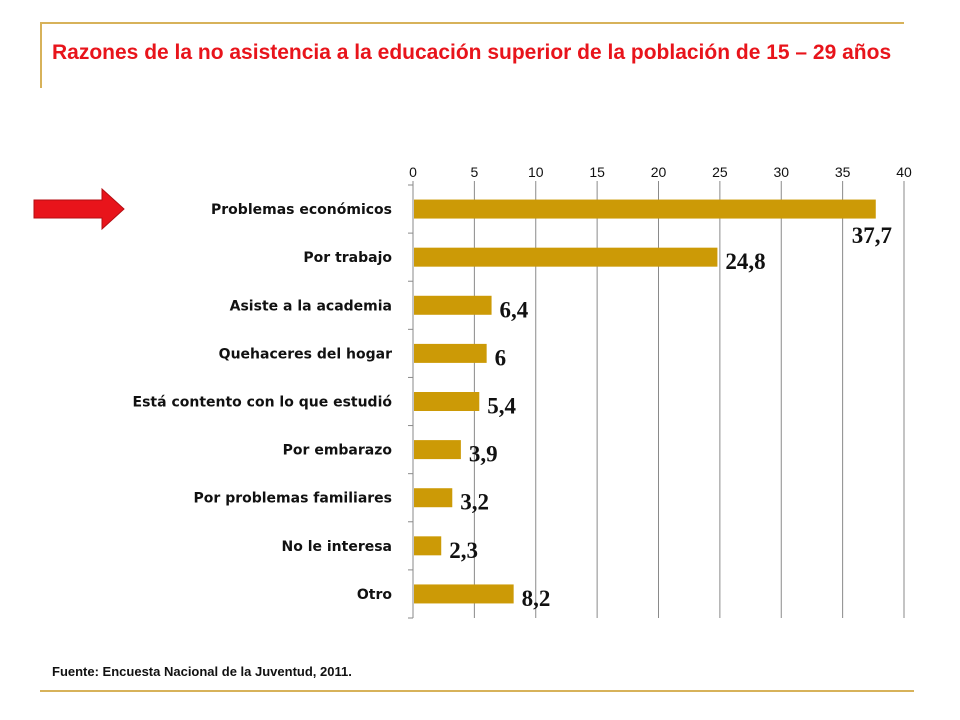 The image size is (960, 720). I want to click on category-label: Por problemas familiares, so click(293, 499).